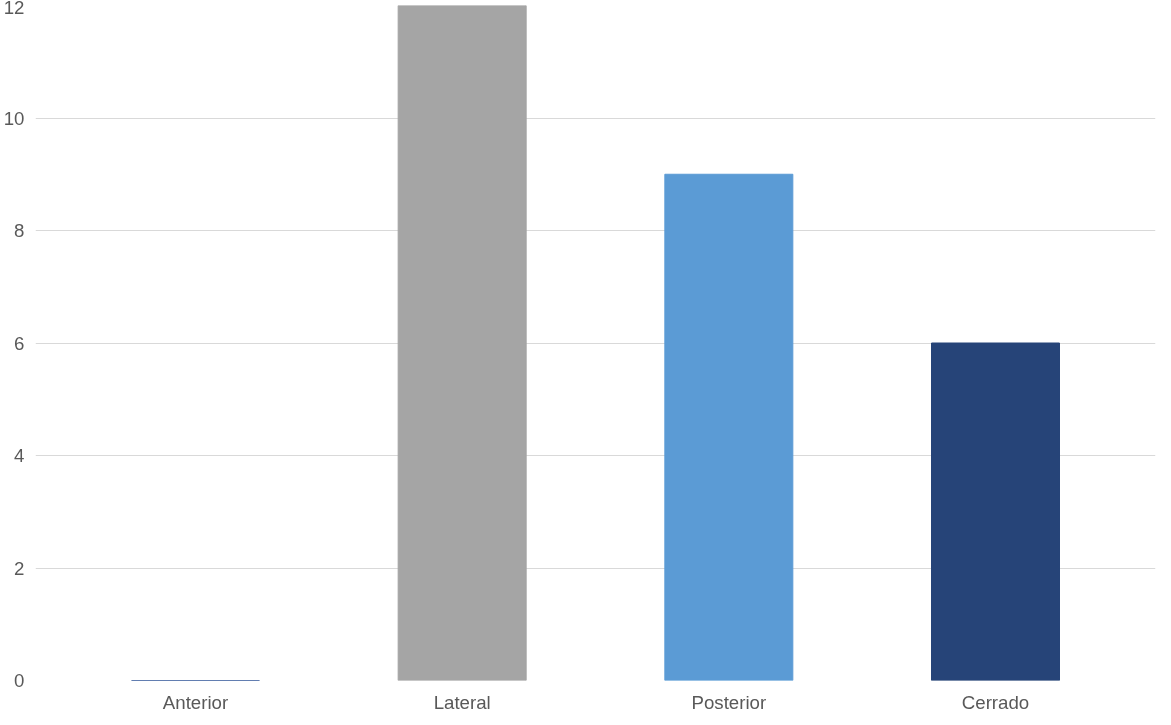 This screenshot has height=725, width=1171. I want to click on x-tick-label: Anterior, so click(195, 702).